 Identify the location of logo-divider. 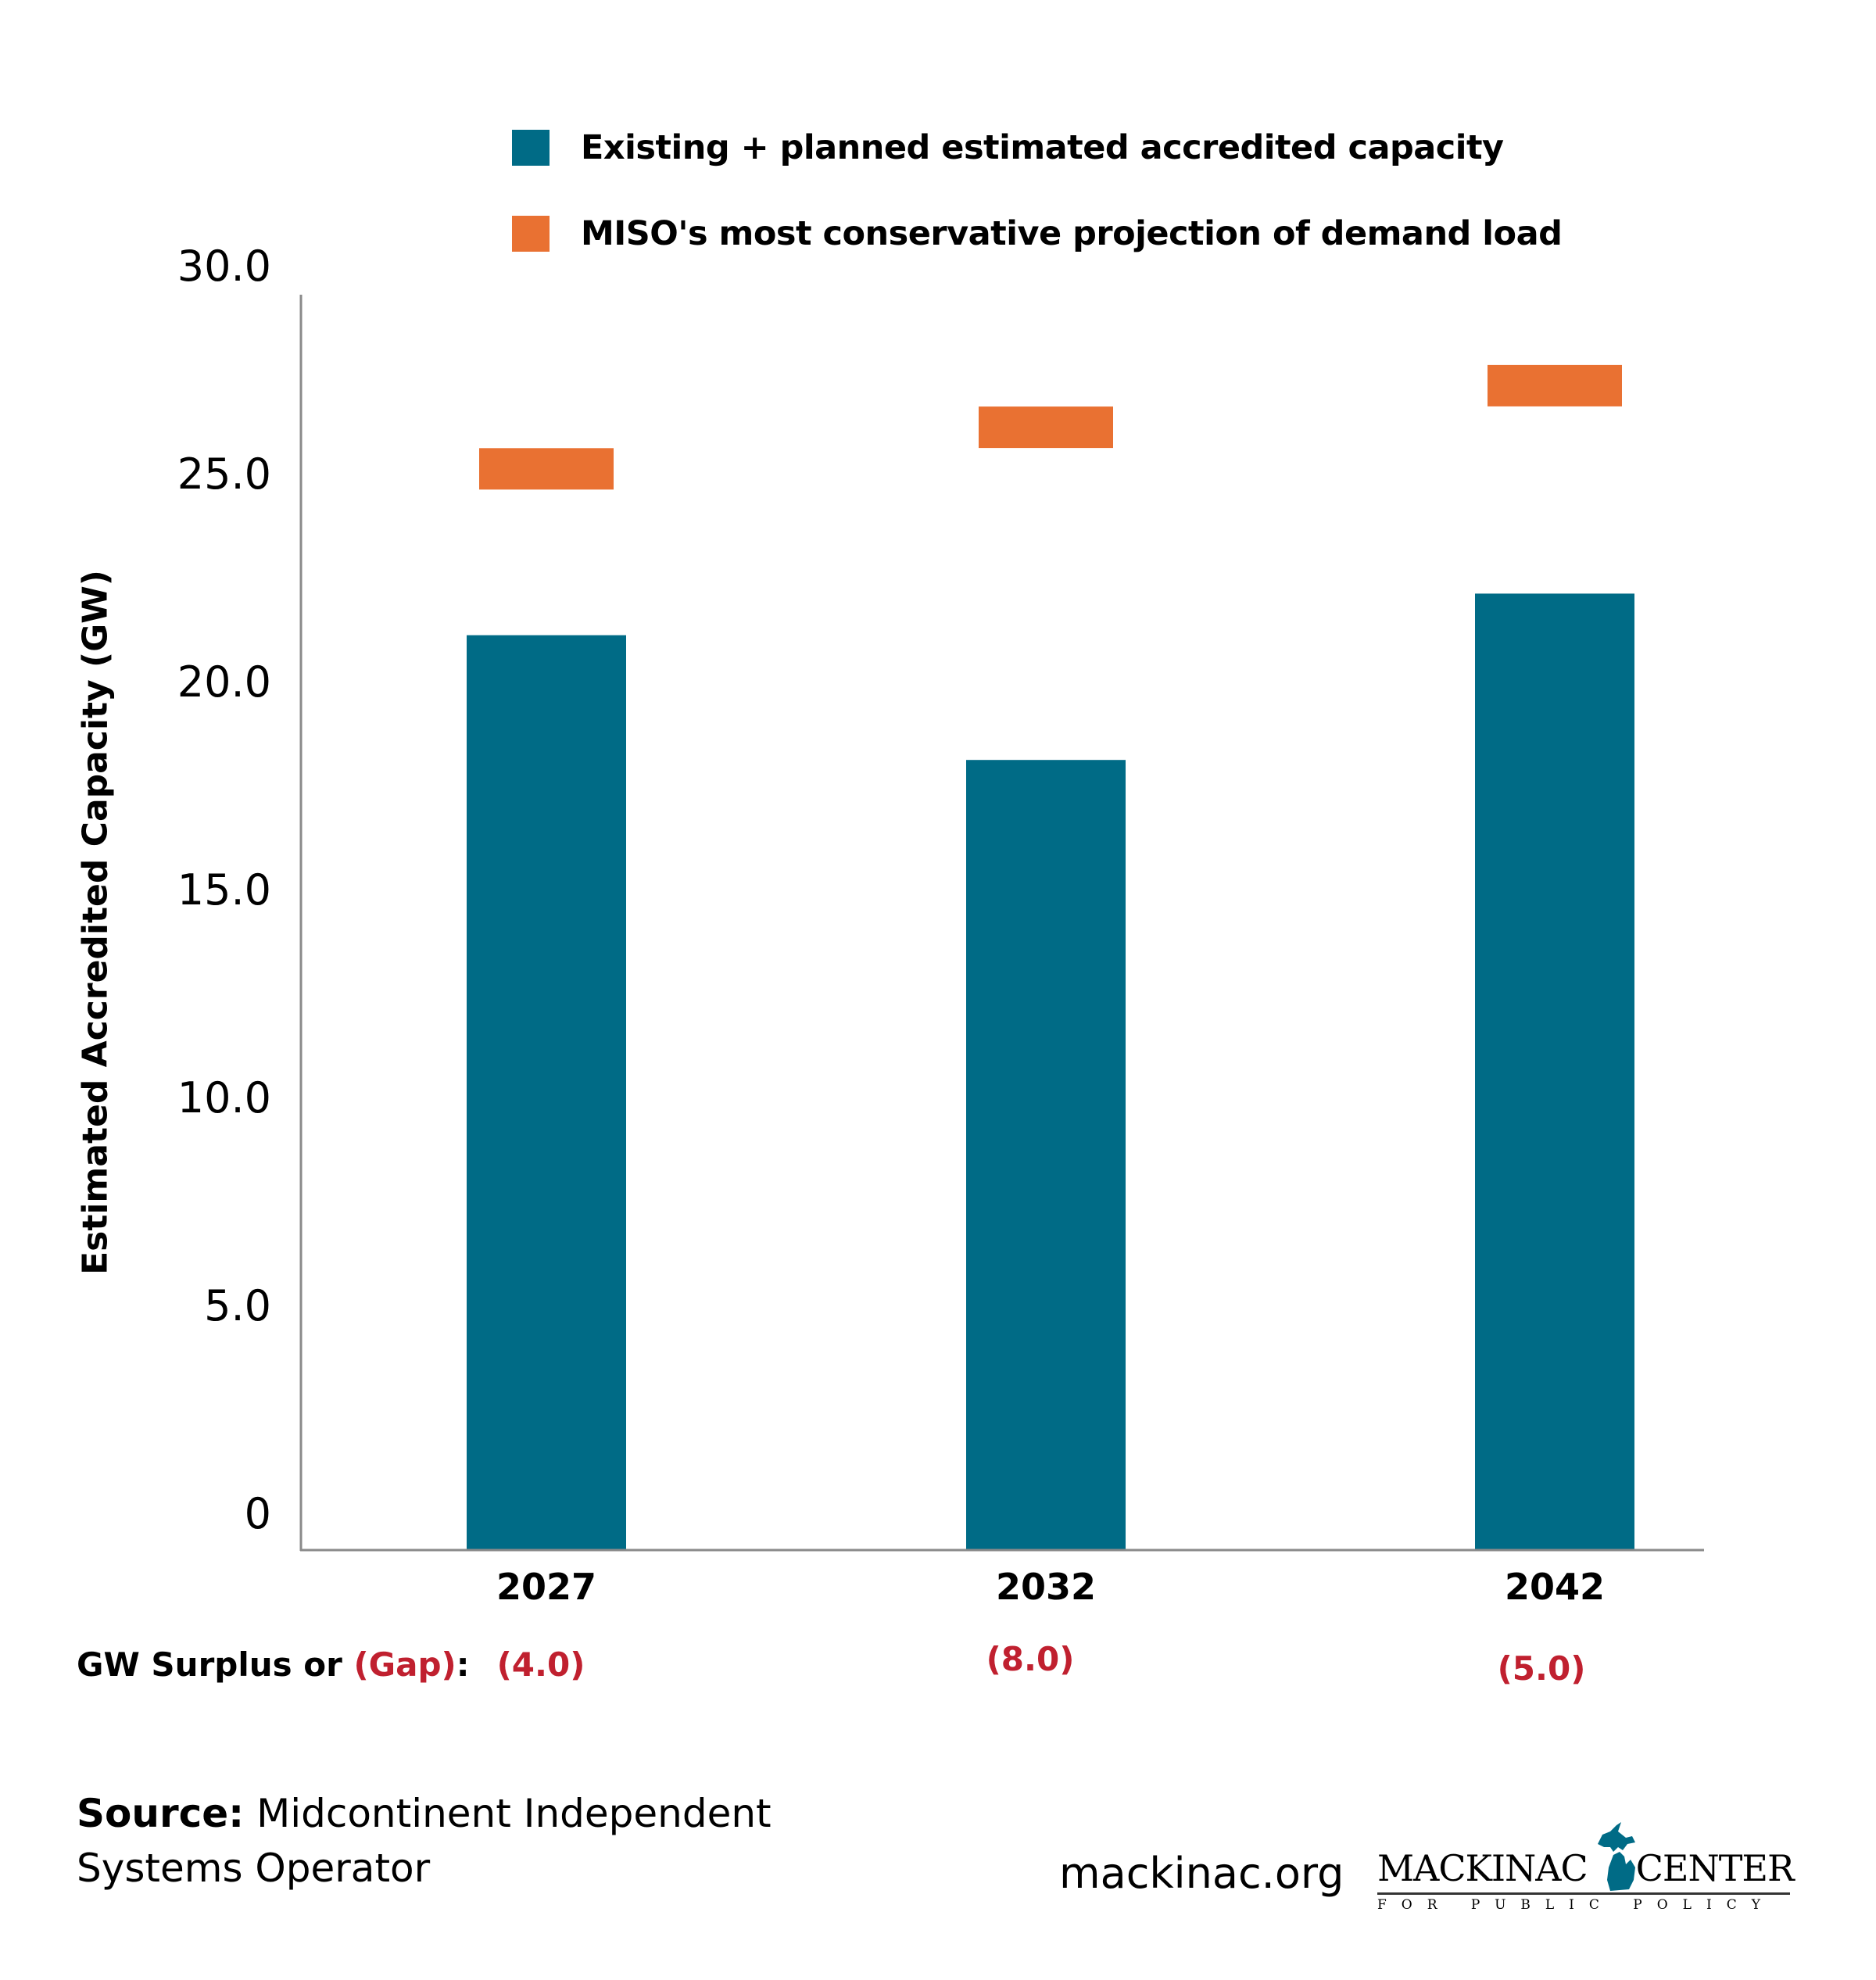
(1583, 1893).